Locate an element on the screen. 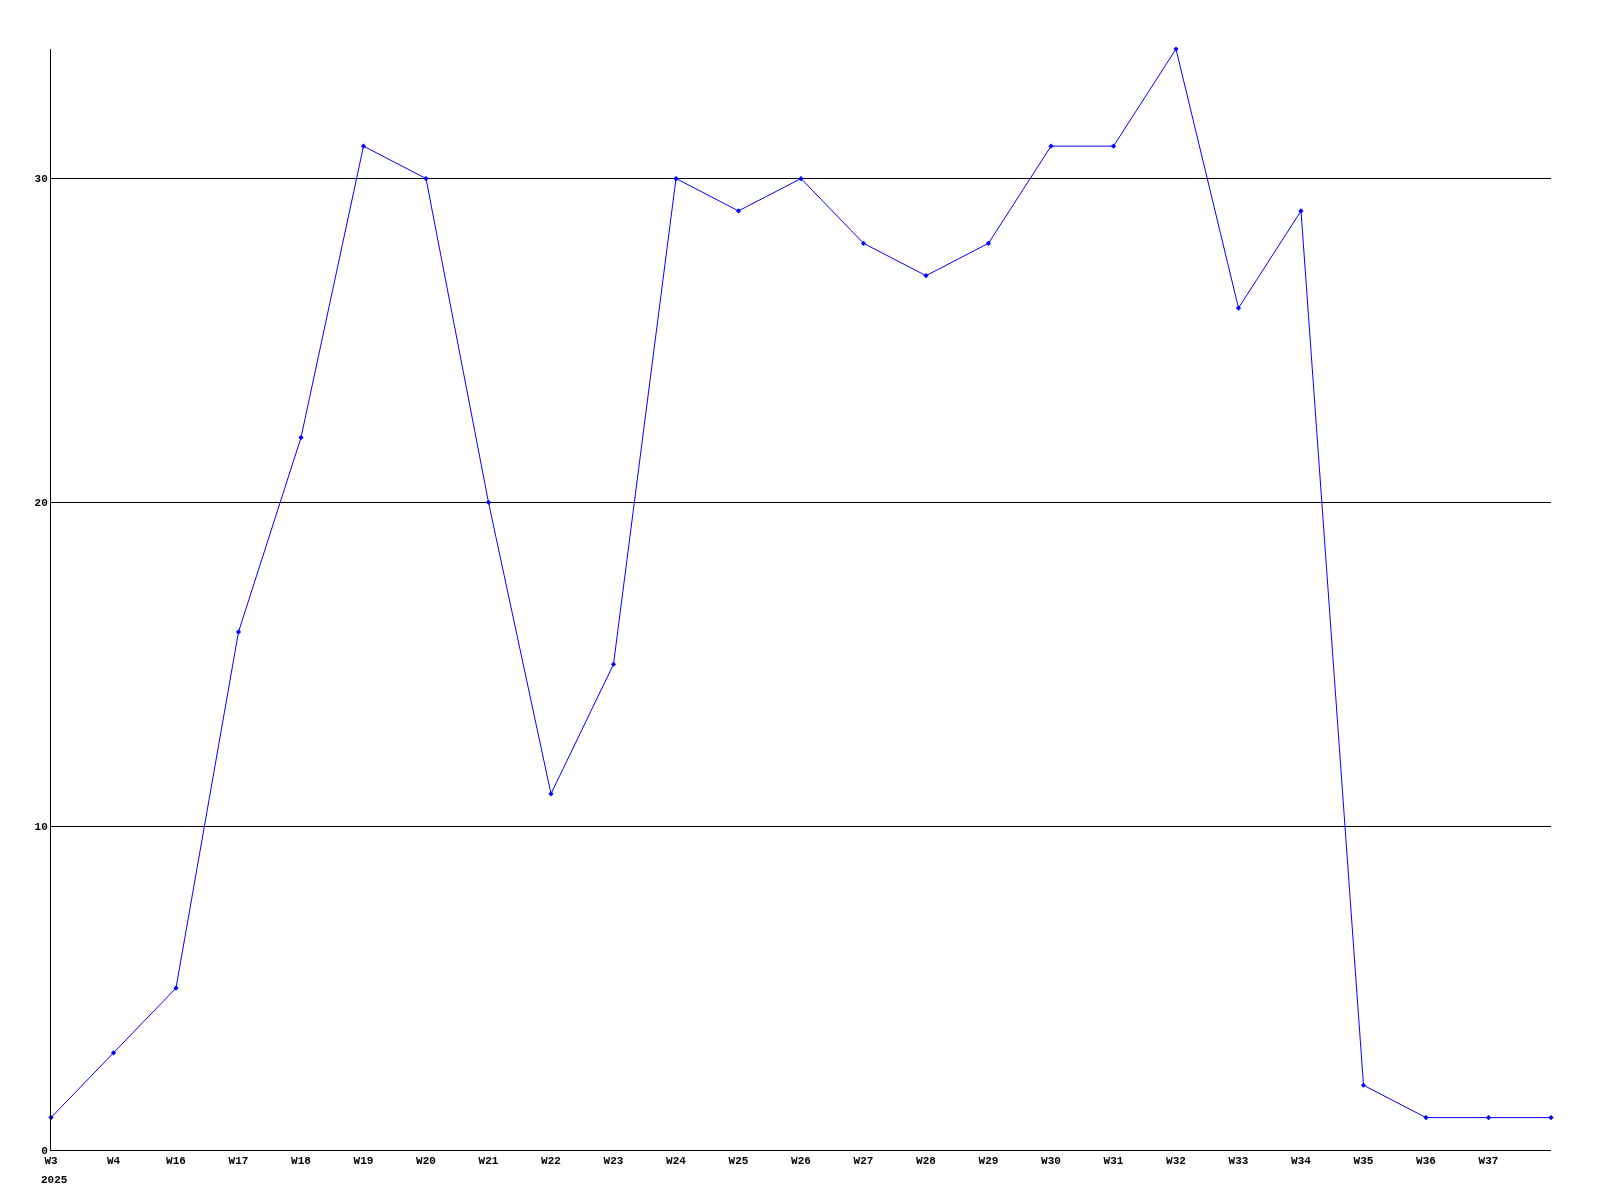 The height and width of the screenshot is (1200, 1600). x-tick-label: W18 is located at coordinates (301, 1161).